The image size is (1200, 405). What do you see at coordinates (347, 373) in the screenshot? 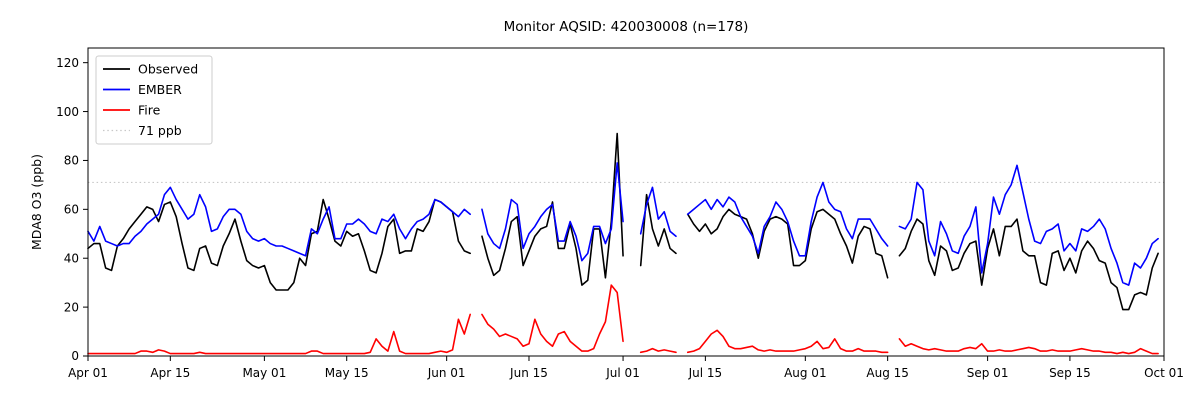
I see `x-tick-label: May 15` at bounding box center [347, 373].